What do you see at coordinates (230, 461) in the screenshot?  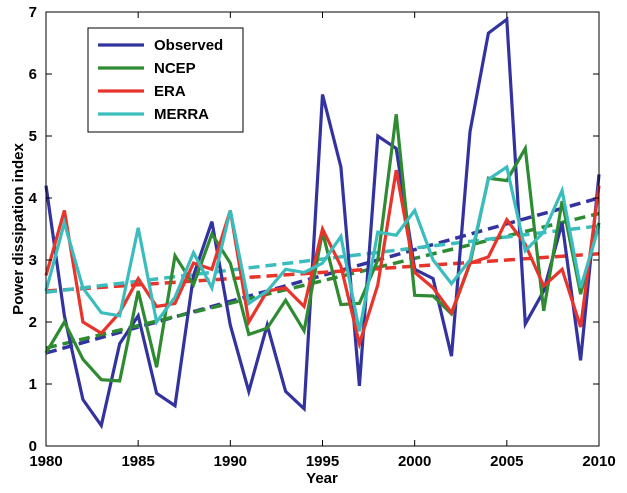 I see `x-tick-label: 1990` at bounding box center [230, 461].